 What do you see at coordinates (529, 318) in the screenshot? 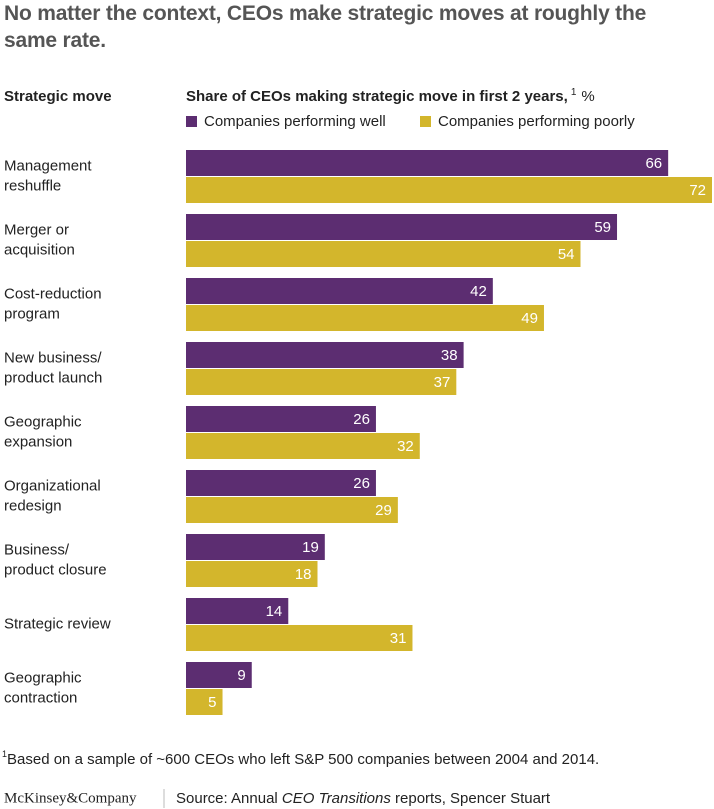
I see `value-label: 49` at bounding box center [529, 318].